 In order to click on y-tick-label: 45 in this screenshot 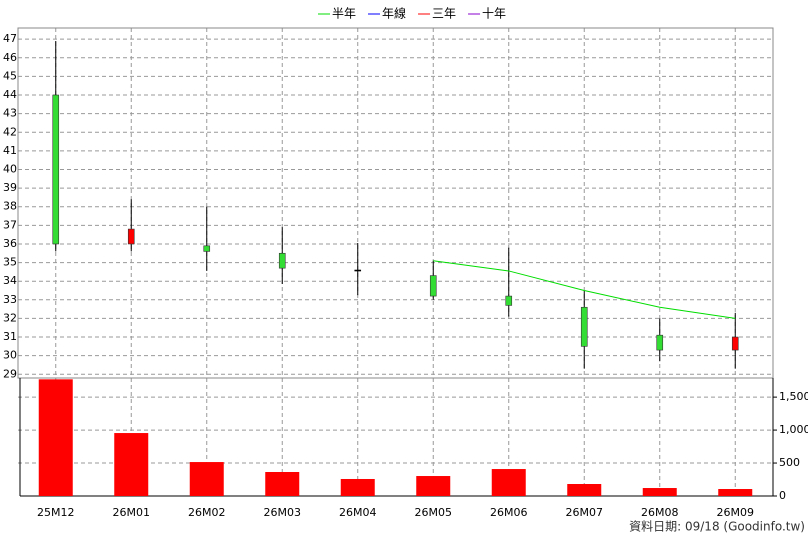, I will do `click(10, 75)`.